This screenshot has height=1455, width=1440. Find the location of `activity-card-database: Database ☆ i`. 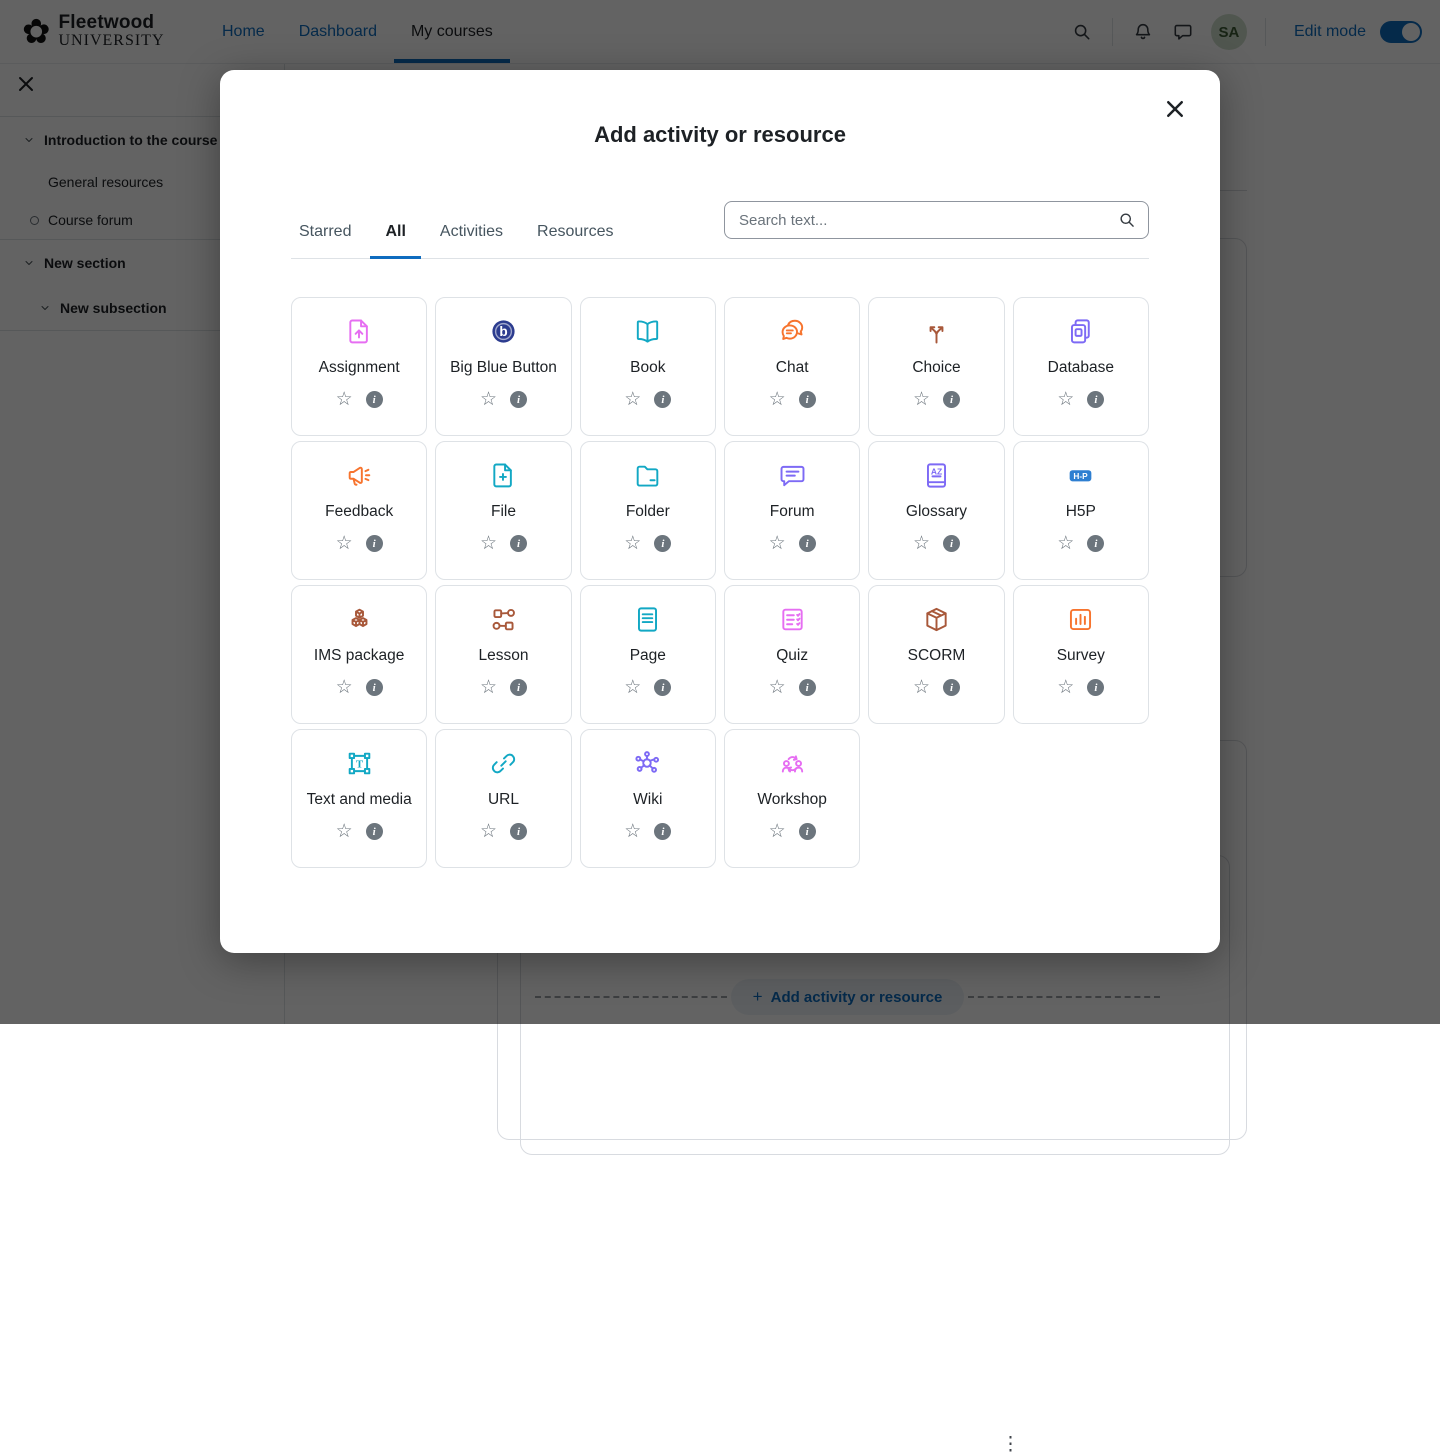

activity-card-database: Database ☆ i is located at coordinates (1081, 366).